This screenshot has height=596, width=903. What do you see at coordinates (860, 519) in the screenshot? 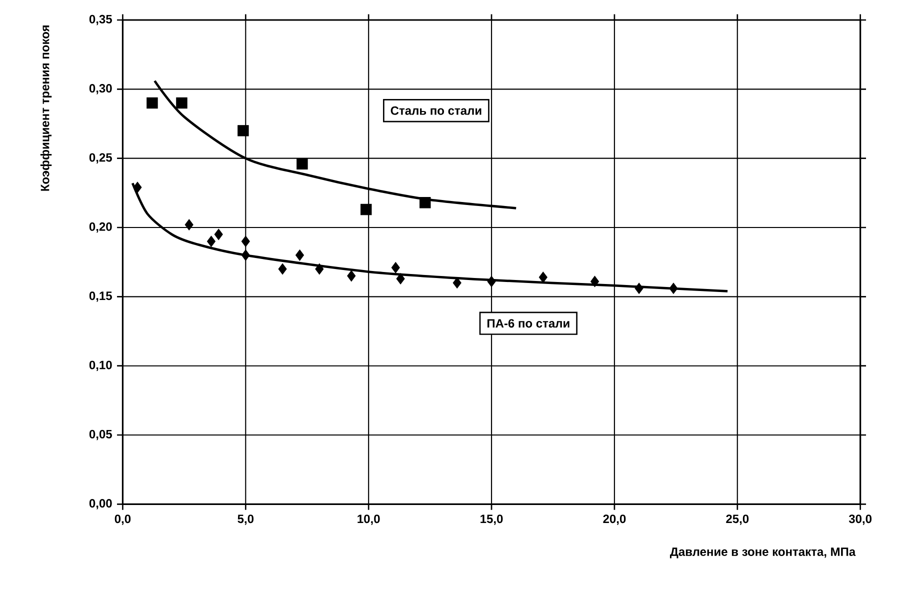
I see `x-tick-label: 30,0` at bounding box center [860, 519].